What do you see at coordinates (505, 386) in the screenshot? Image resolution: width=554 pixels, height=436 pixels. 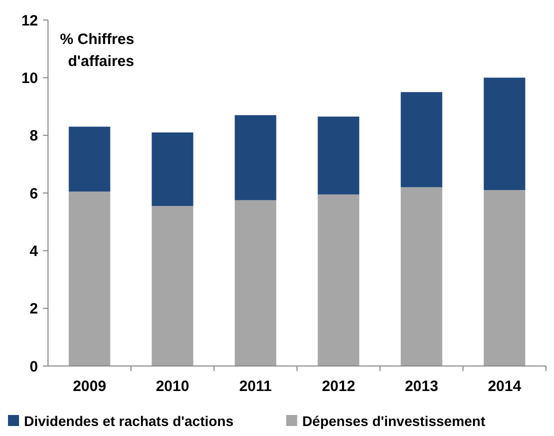 I see `x-tick-label: 2014` at bounding box center [505, 386].